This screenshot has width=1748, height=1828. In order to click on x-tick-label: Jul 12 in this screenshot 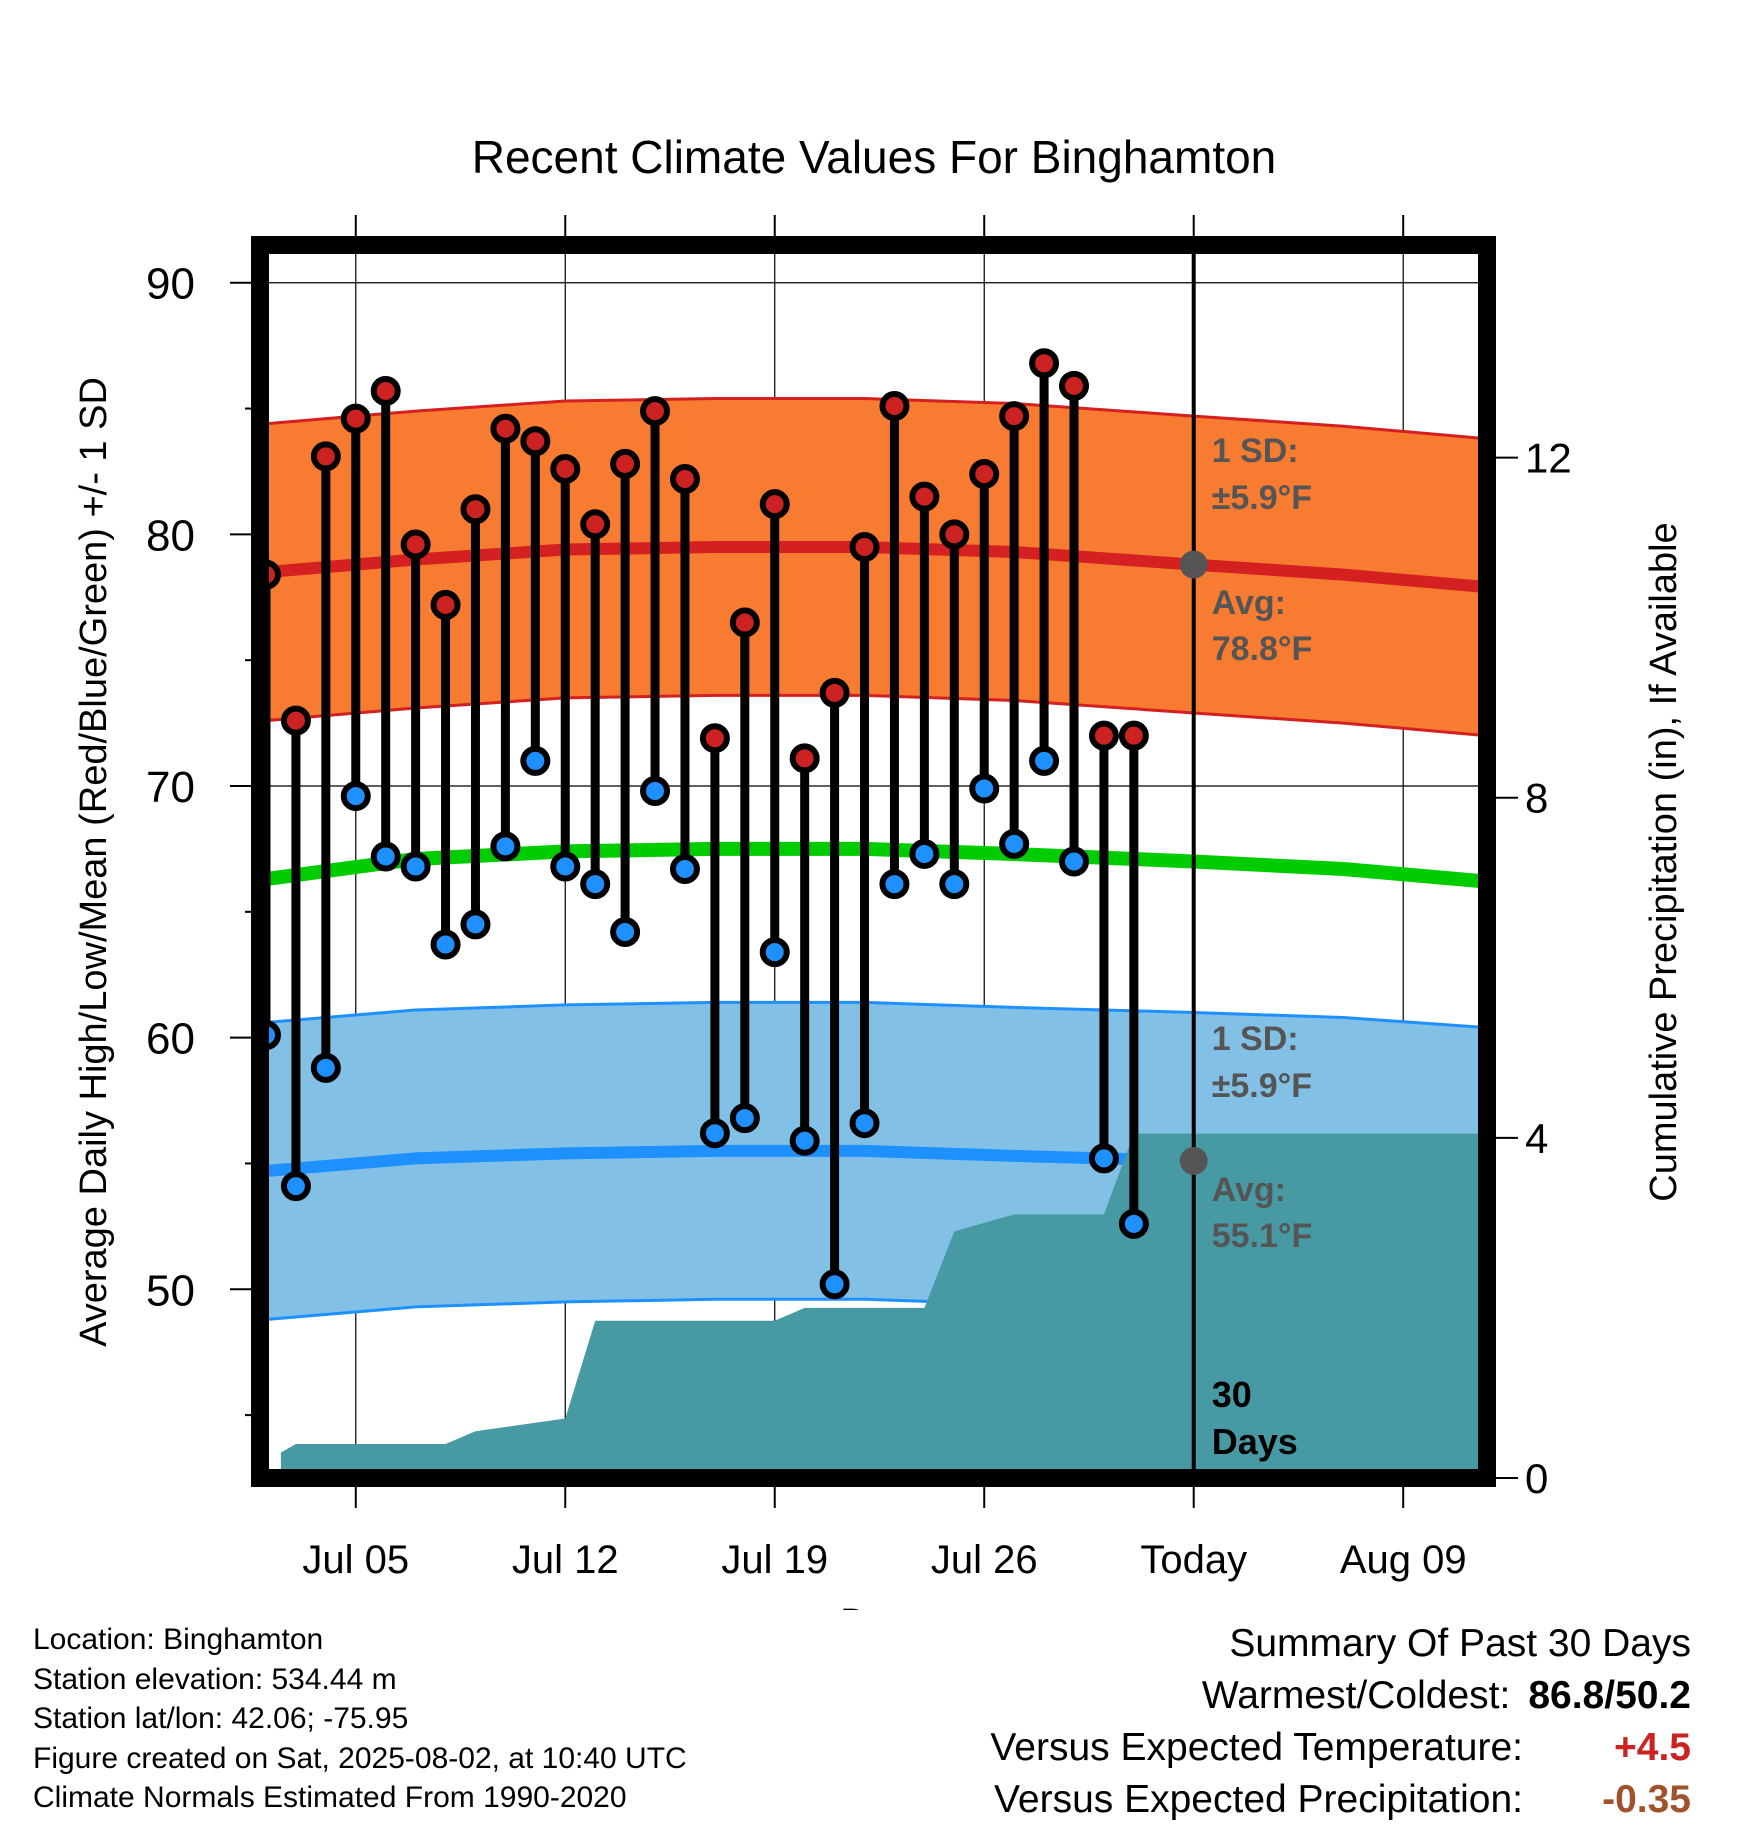, I will do `click(565, 1560)`.